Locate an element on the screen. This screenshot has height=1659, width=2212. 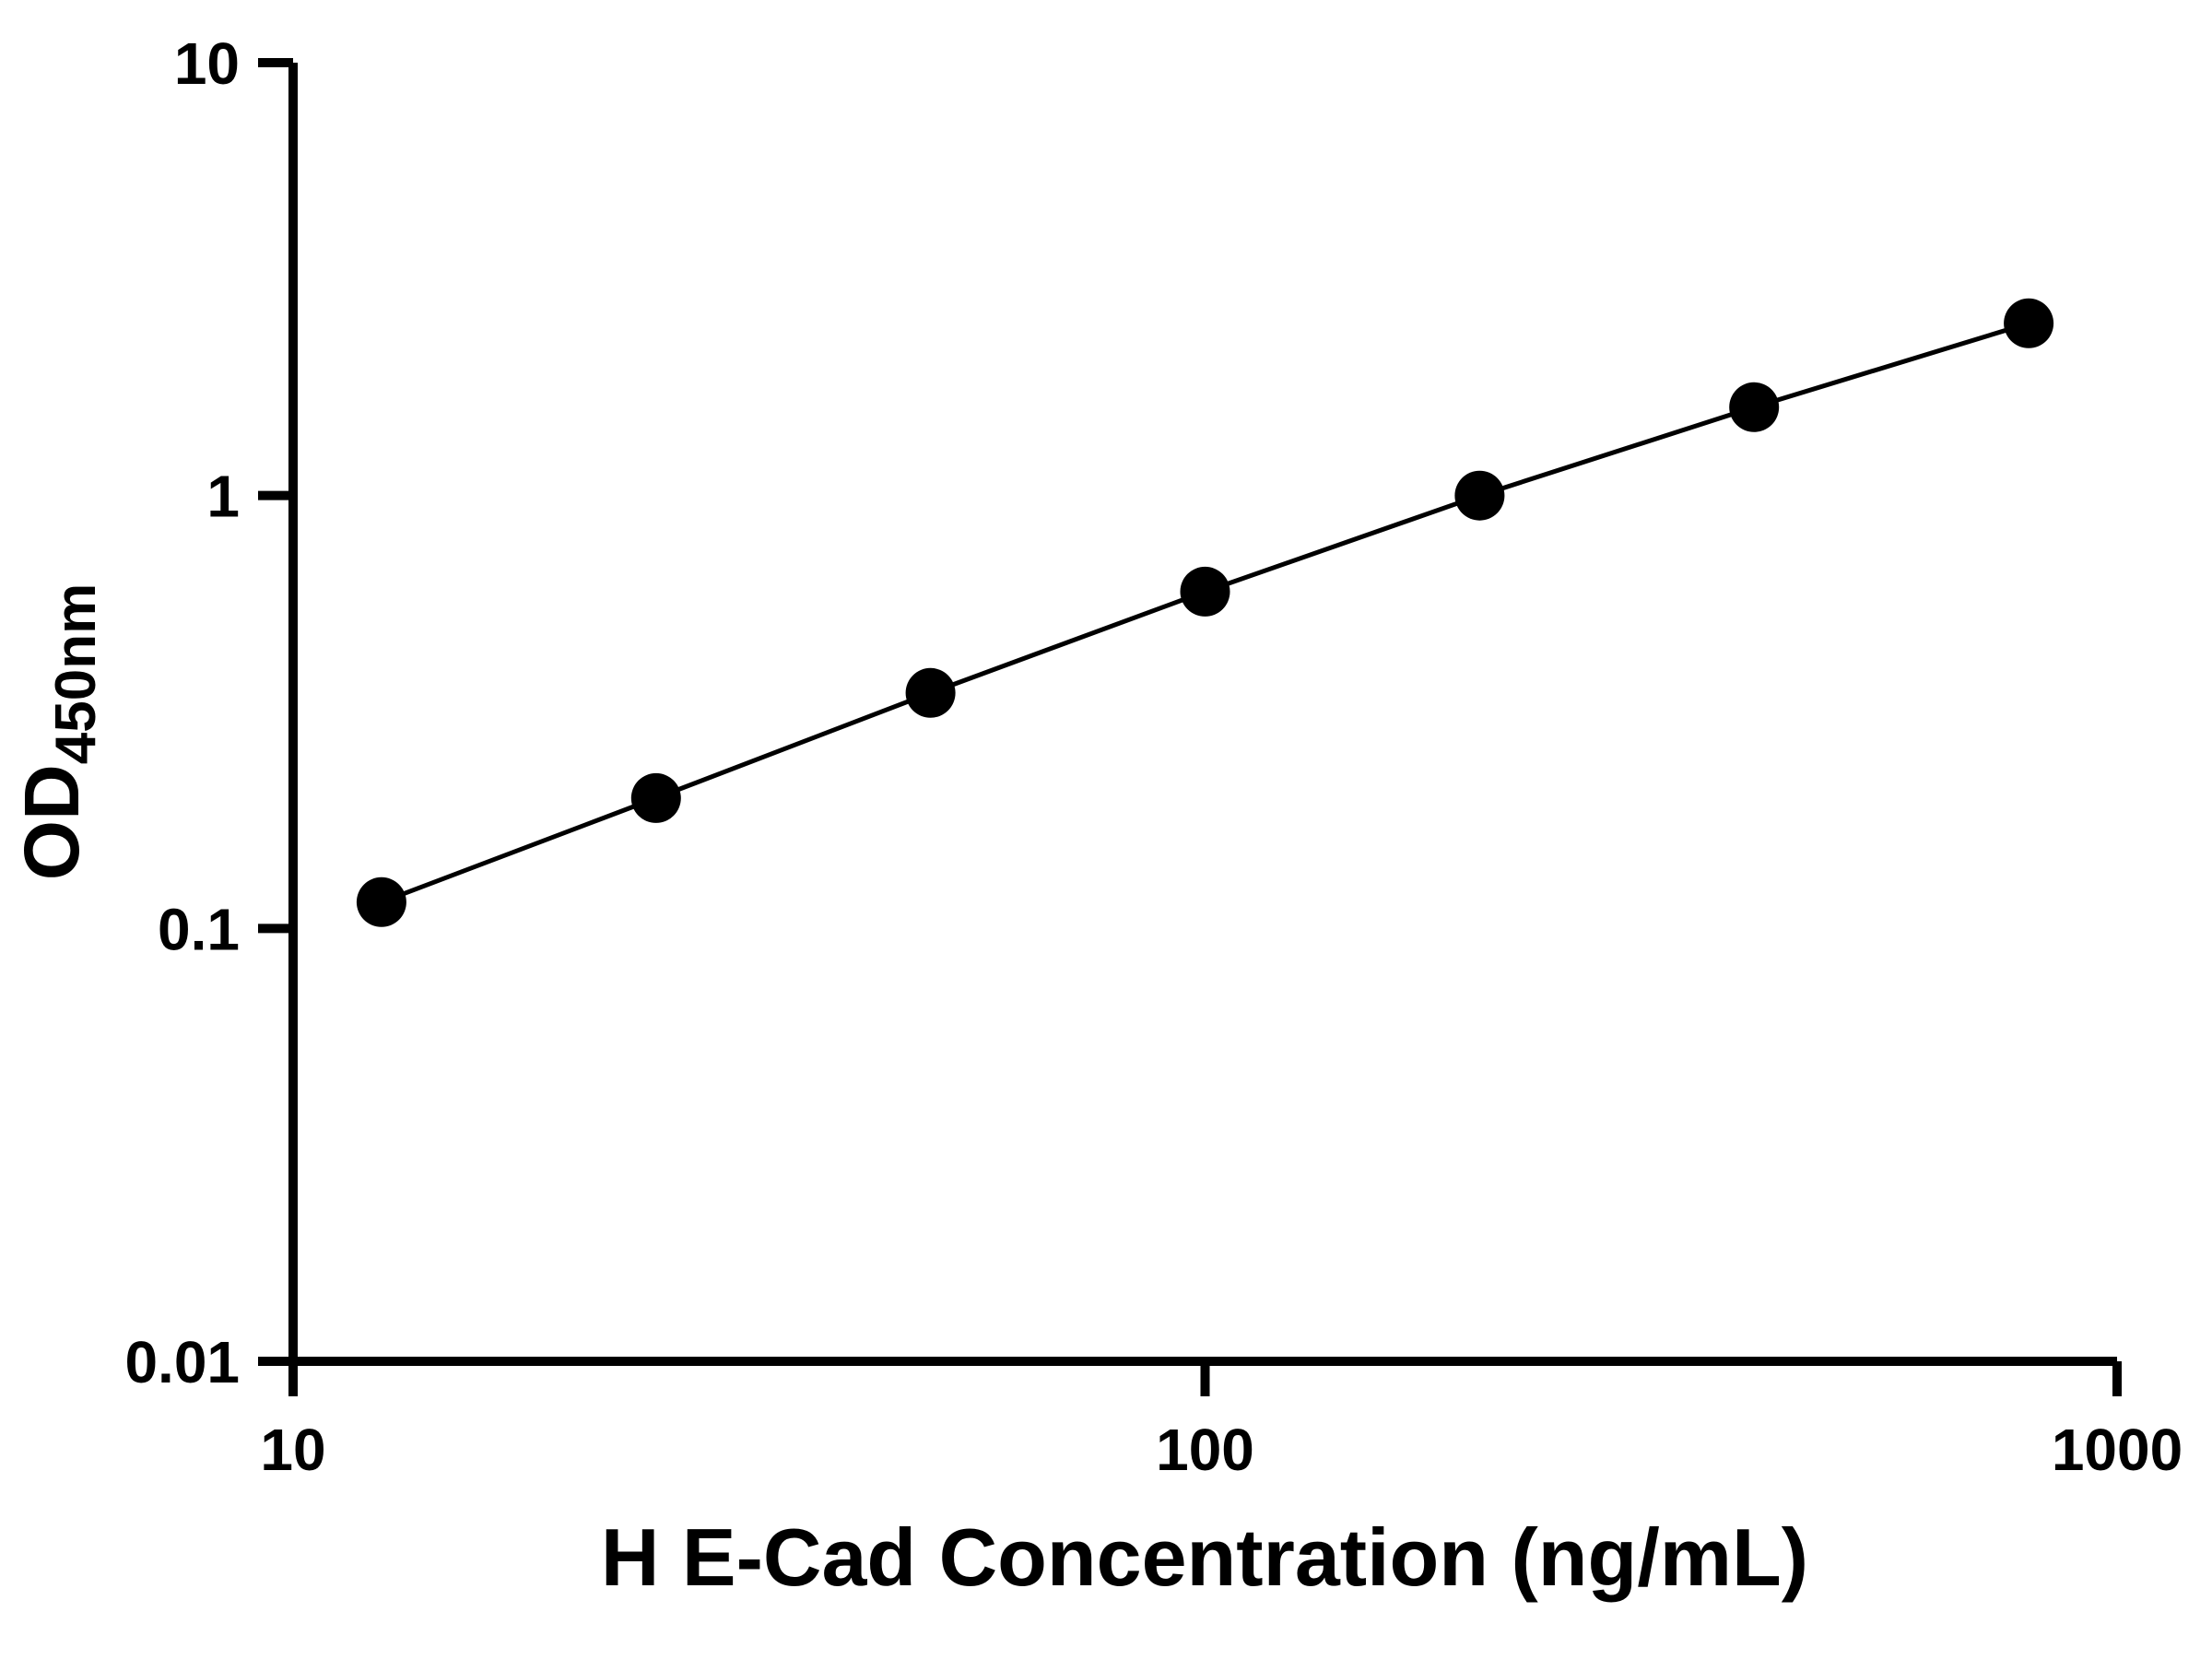
x-tick-label: 1000 is located at coordinates (2117, 1450).